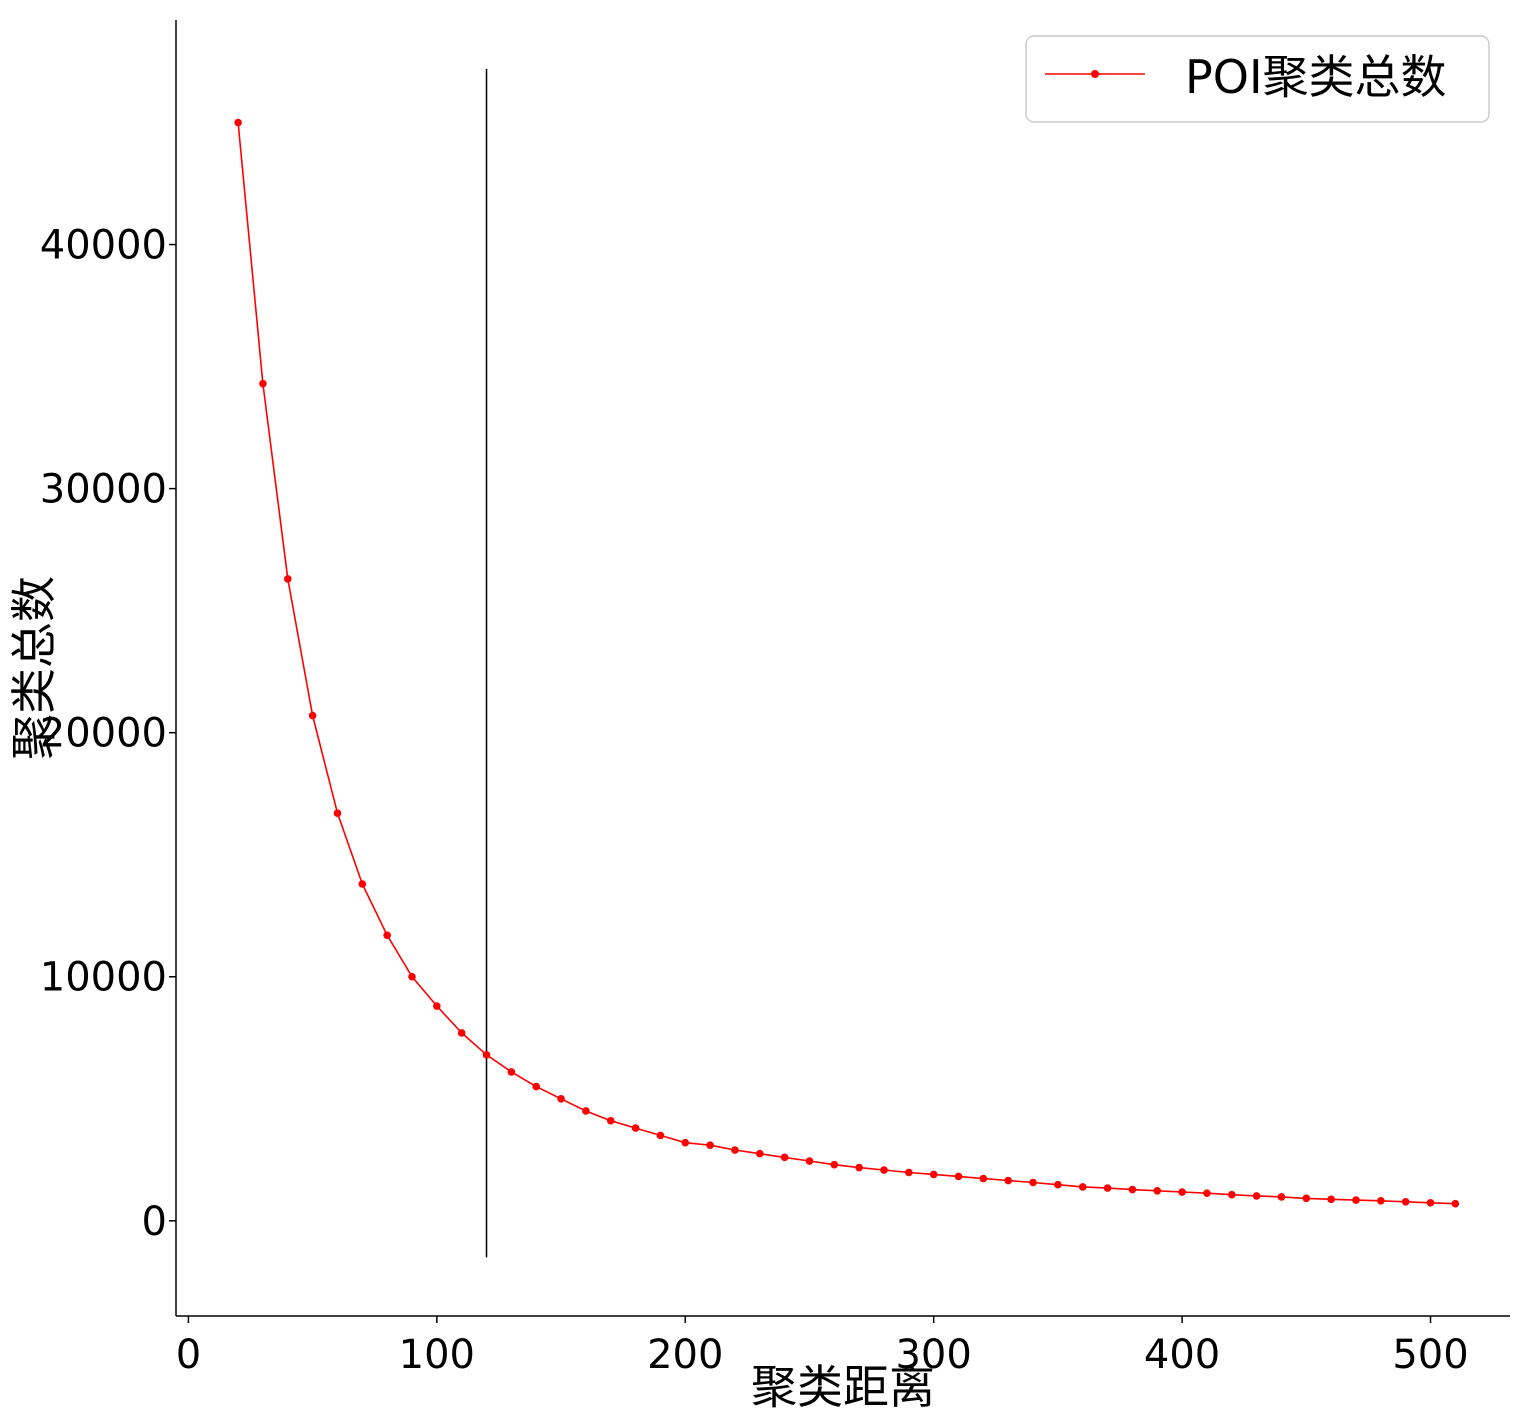 Image resolution: width=1525 pixels, height=1417 pixels. I want to click on legend-label: POI聚类总数, so click(1316, 77).